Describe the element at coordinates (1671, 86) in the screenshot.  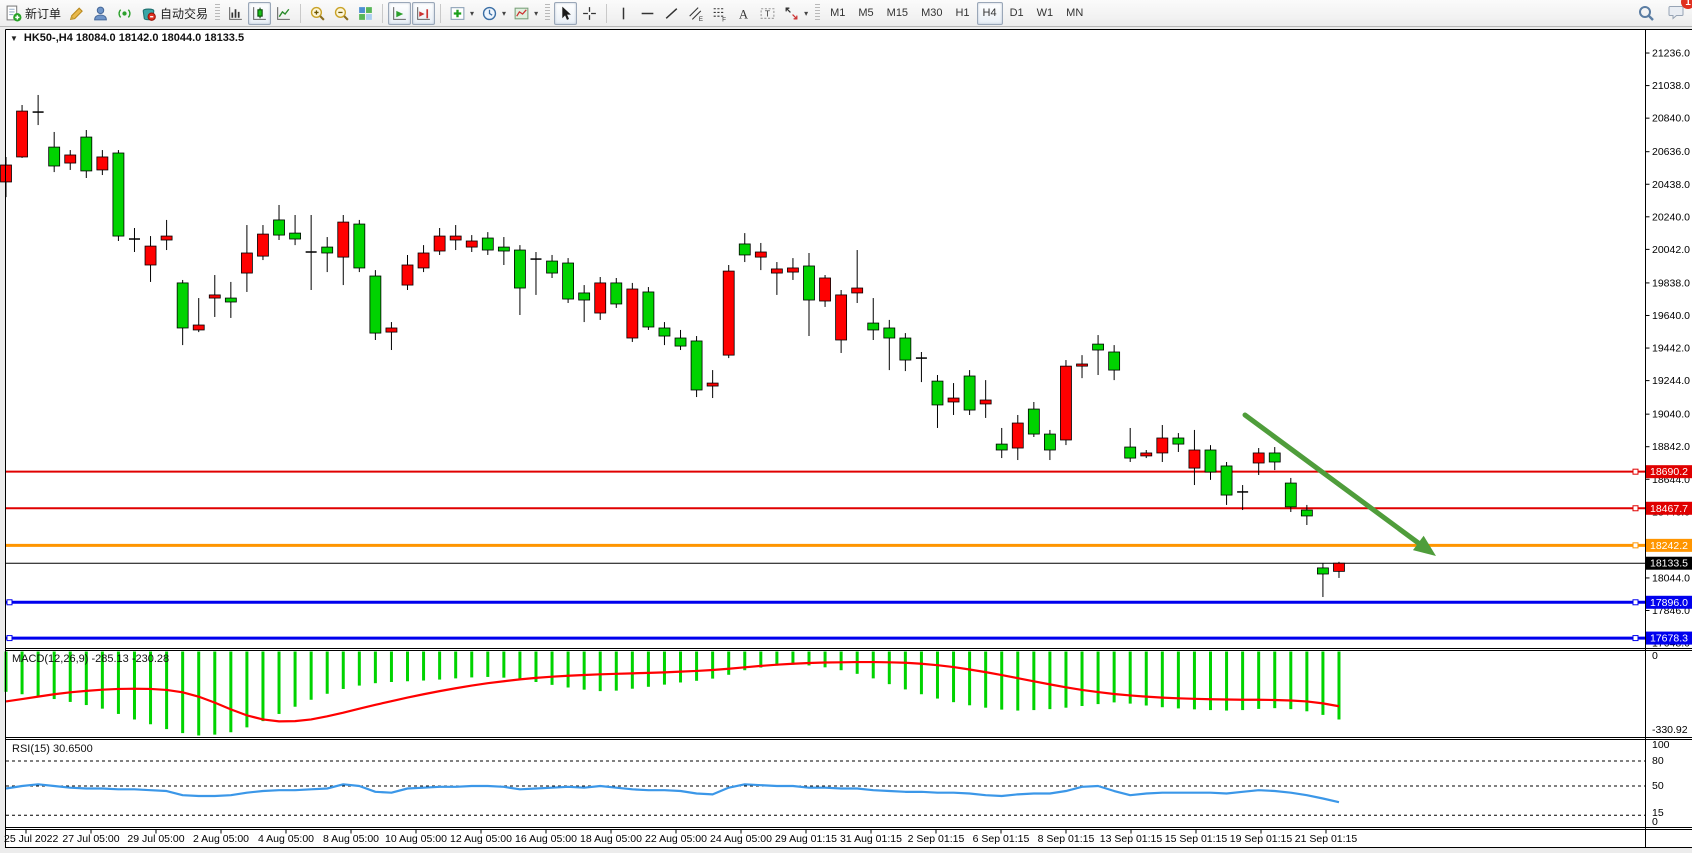
I see `price-tick-label: 21038.0` at that location.